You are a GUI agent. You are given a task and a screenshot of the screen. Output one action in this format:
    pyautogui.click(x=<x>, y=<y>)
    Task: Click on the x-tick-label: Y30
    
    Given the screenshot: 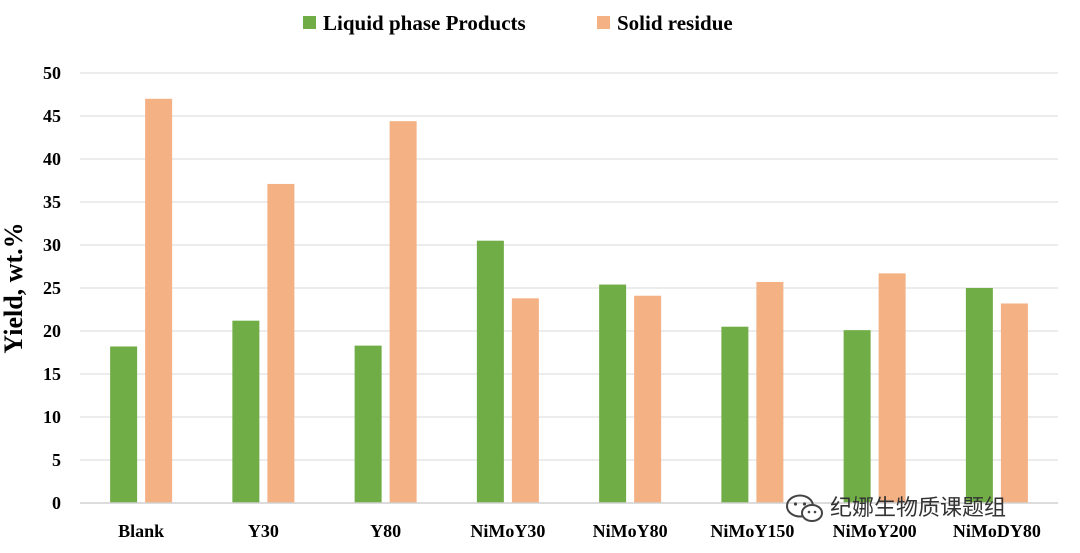 What is the action you would take?
    pyautogui.click(x=263, y=531)
    